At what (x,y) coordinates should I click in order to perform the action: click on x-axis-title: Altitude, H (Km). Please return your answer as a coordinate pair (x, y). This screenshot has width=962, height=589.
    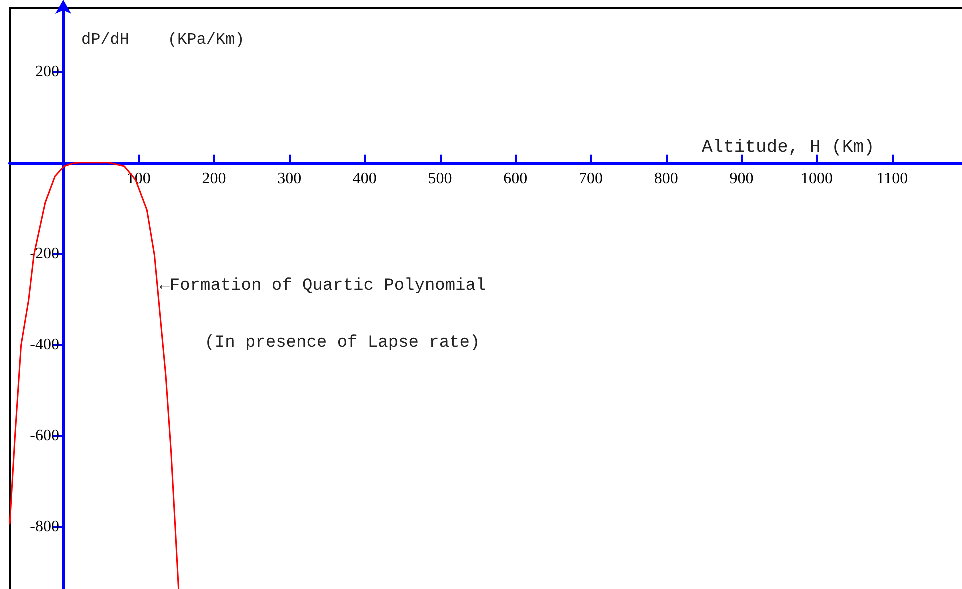
    Looking at the image, I should click on (788, 148).